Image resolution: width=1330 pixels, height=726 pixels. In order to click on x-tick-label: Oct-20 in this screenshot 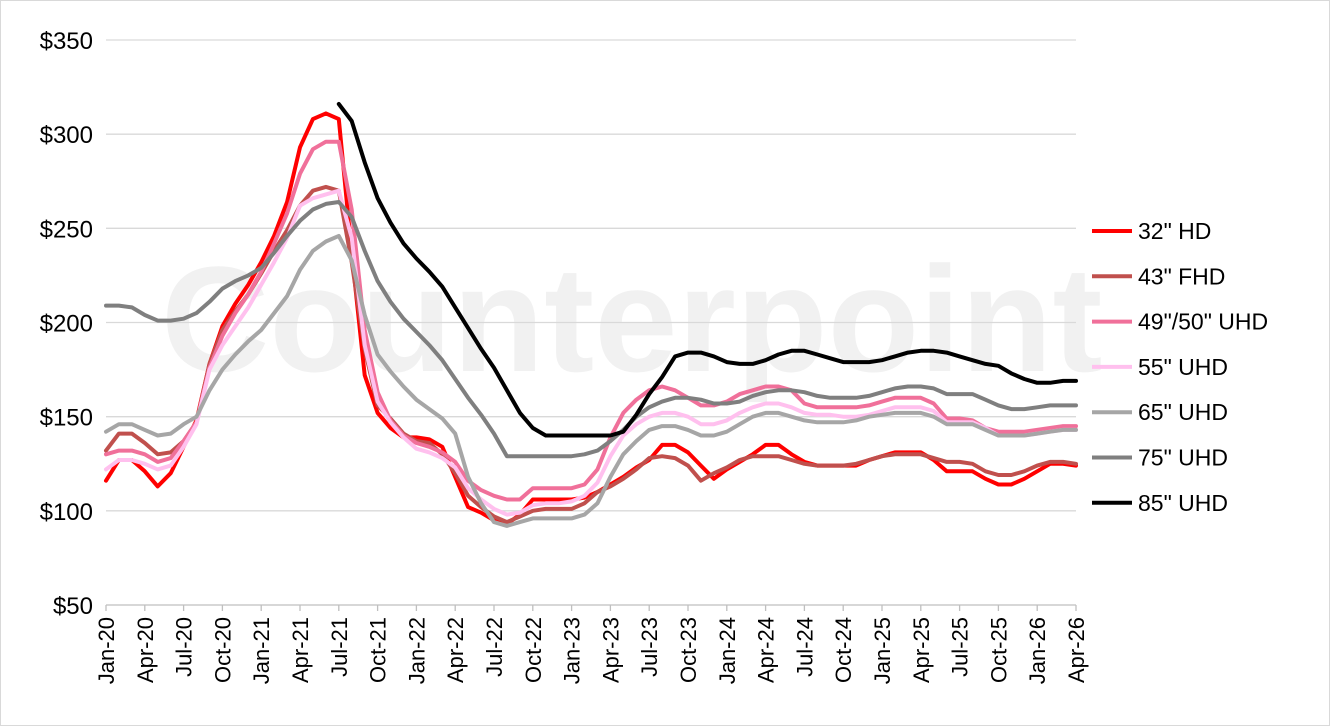, I will do `click(222, 650)`.